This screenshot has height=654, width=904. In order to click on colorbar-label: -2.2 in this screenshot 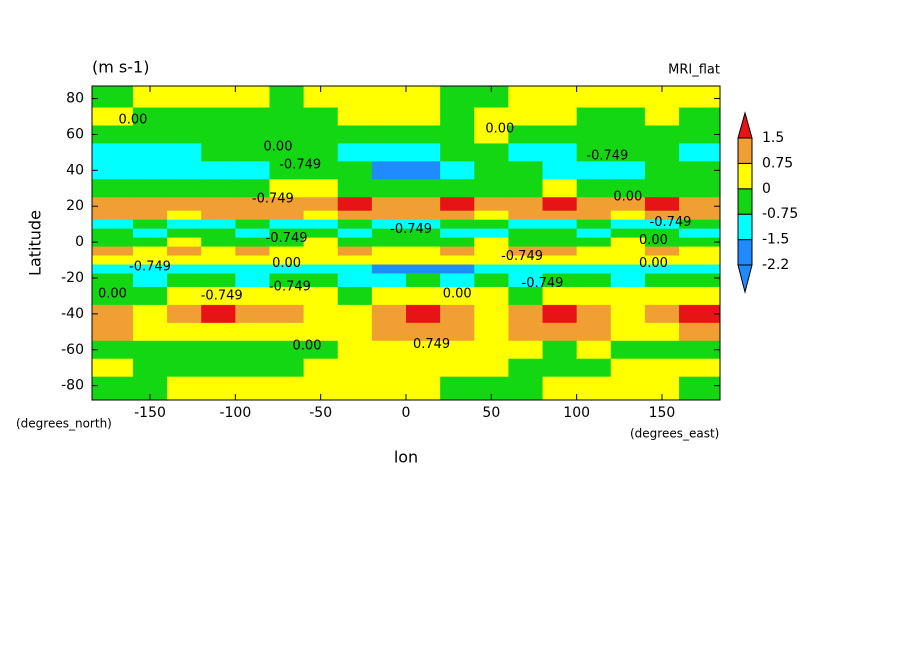, I will do `click(775, 265)`.